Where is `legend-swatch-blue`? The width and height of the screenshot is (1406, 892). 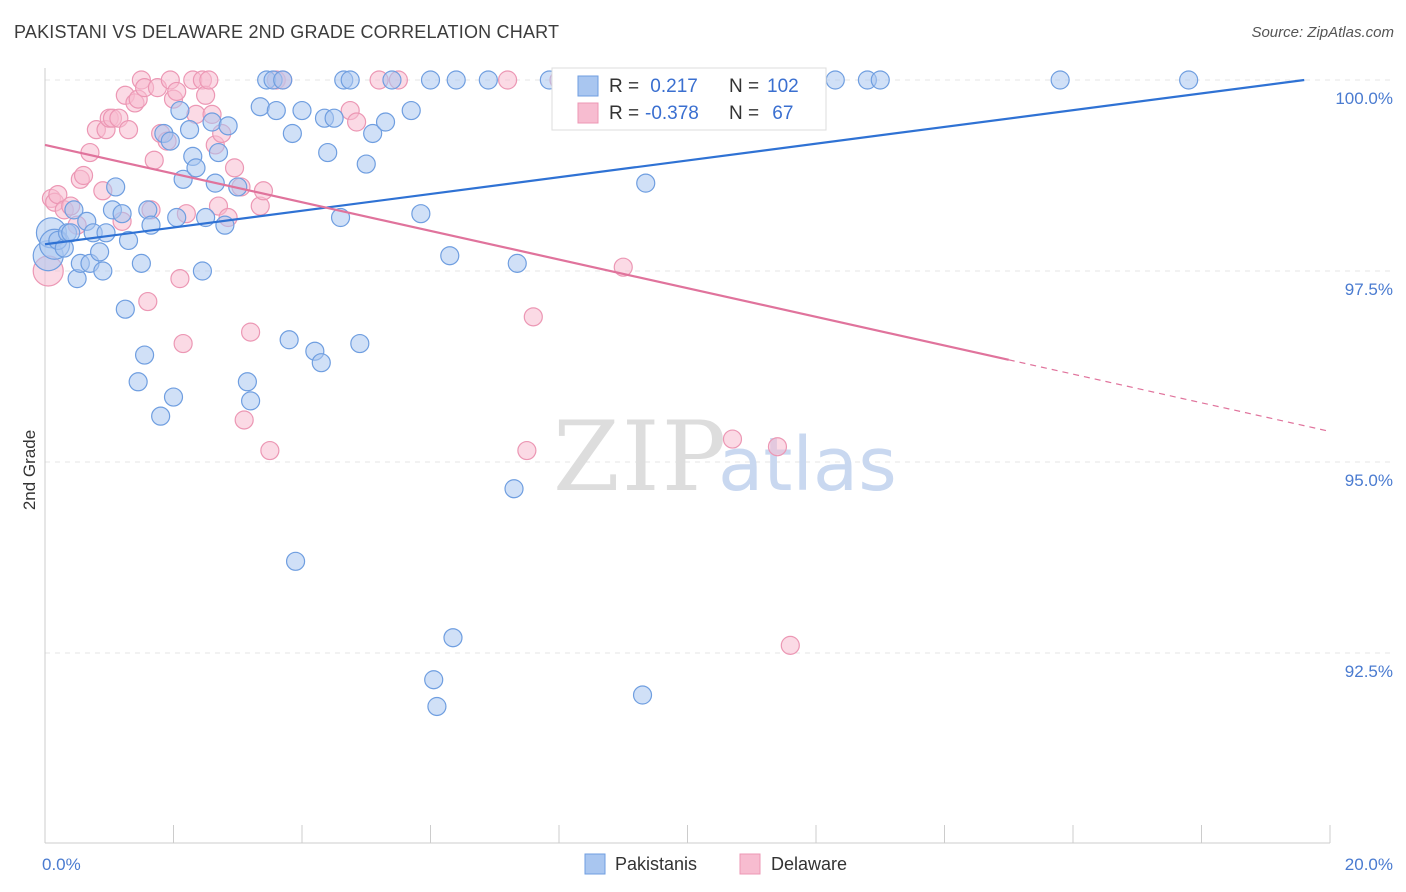 legend-swatch-blue is located at coordinates (588, 86).